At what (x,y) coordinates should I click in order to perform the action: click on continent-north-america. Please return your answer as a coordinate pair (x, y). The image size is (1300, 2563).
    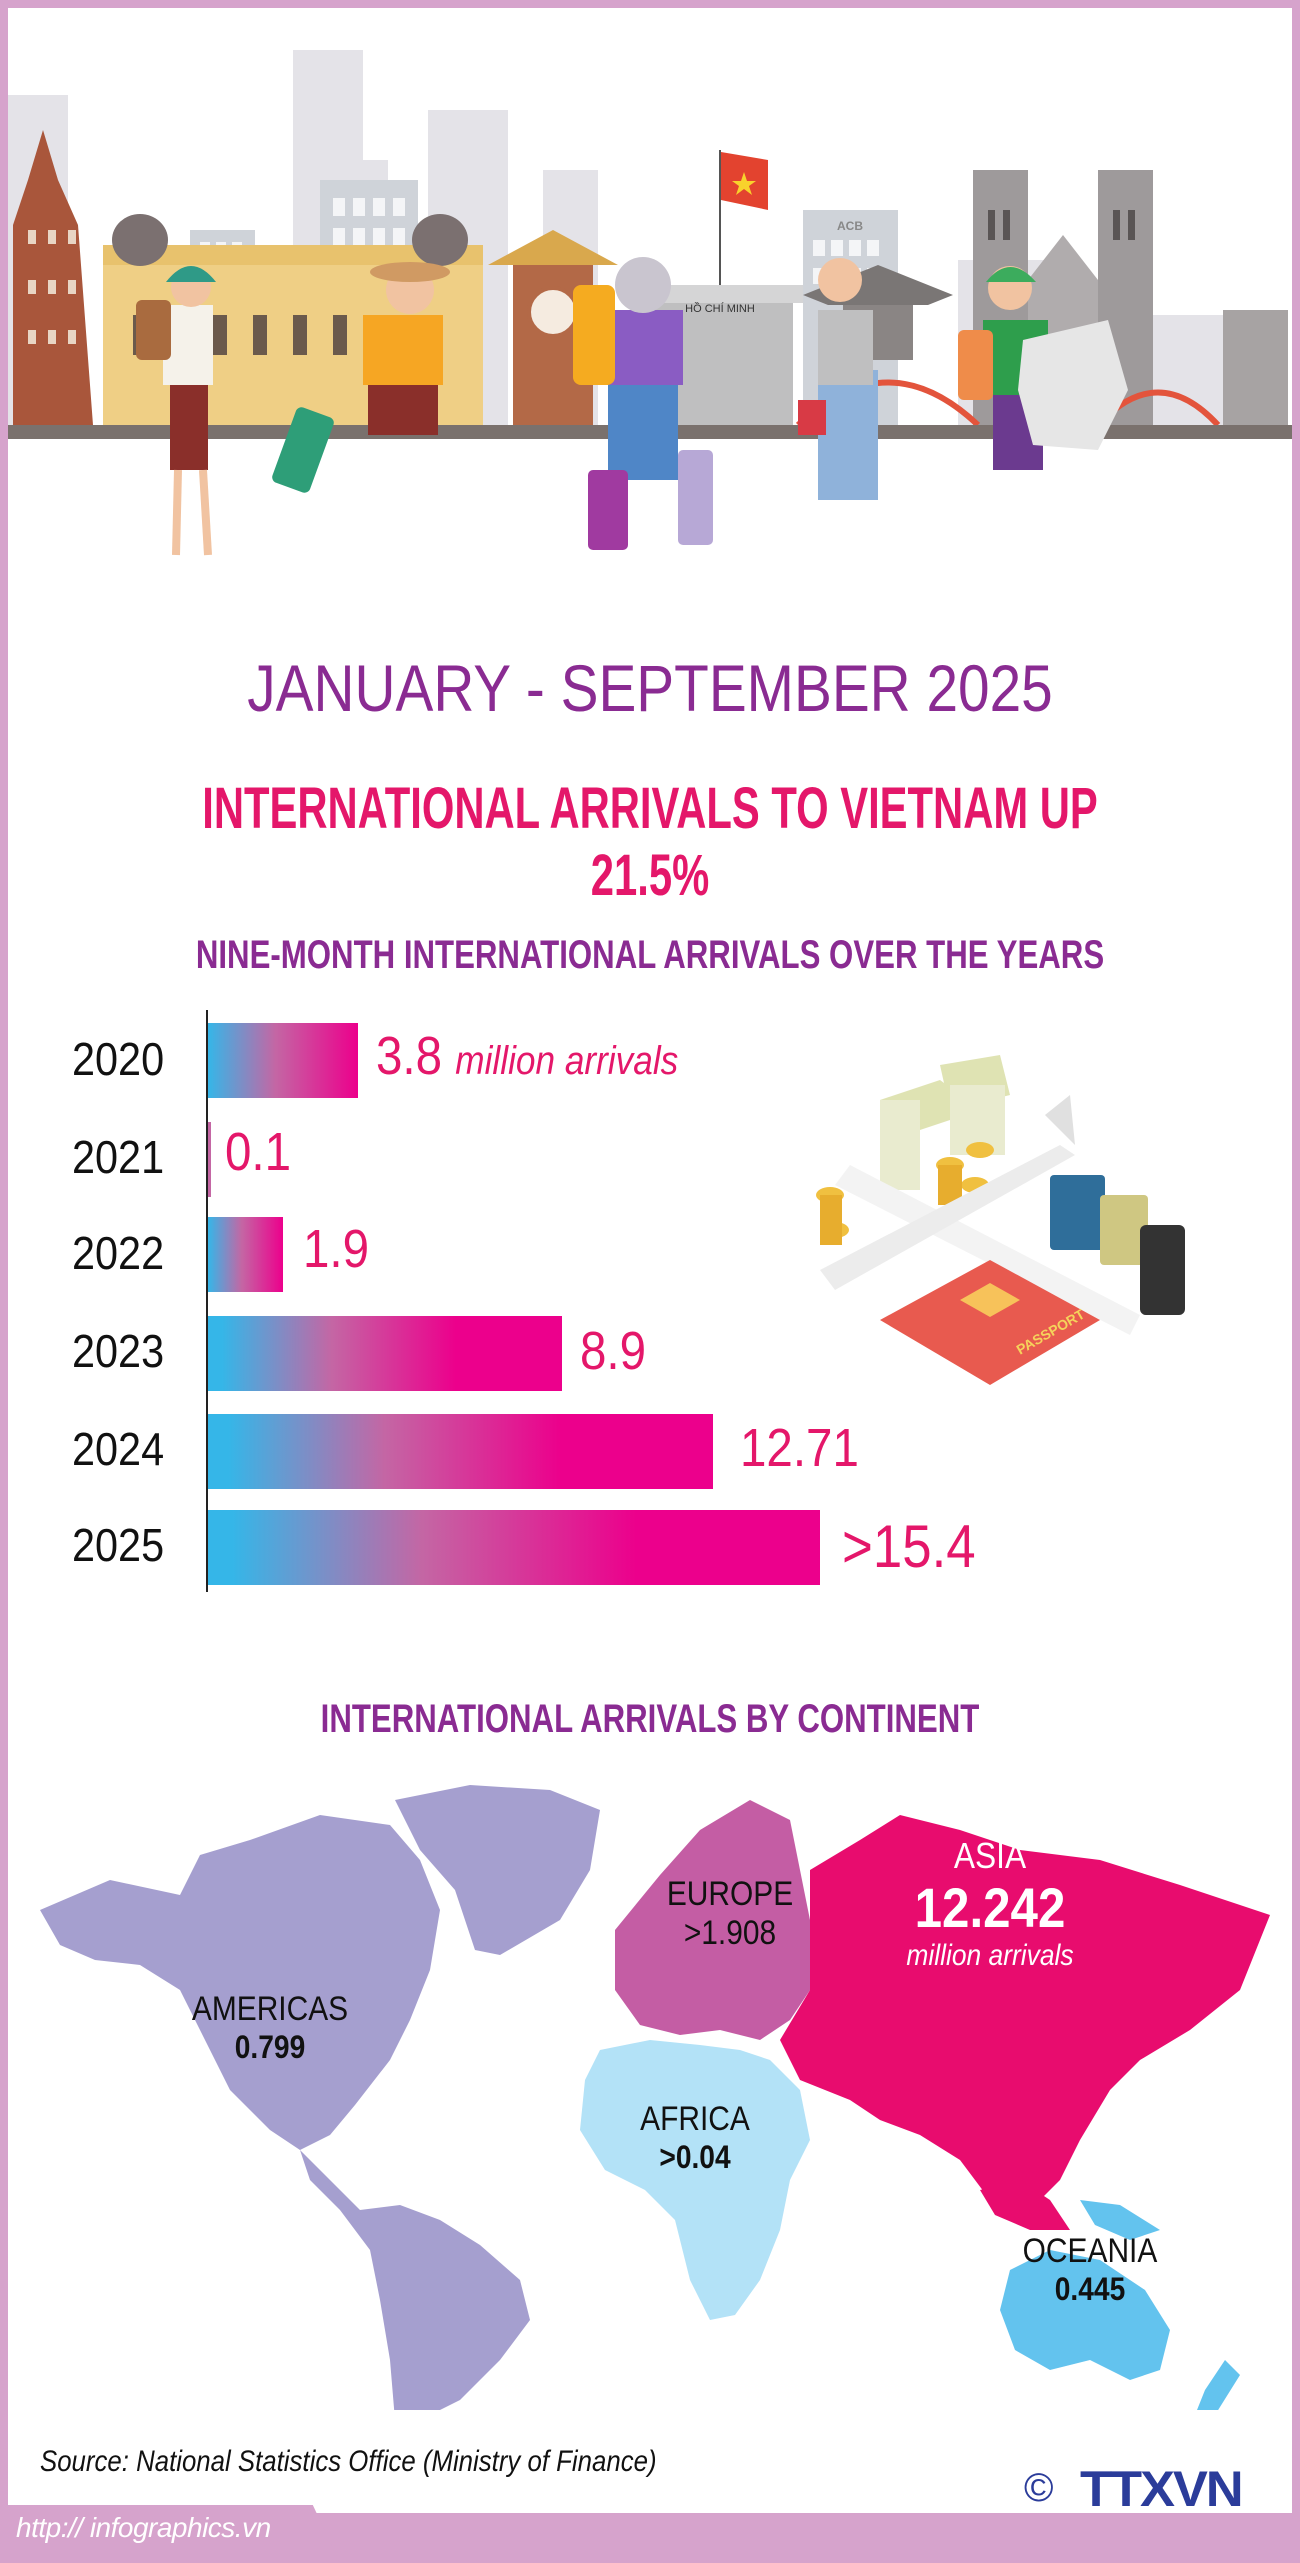
    Looking at the image, I should click on (240, 1982).